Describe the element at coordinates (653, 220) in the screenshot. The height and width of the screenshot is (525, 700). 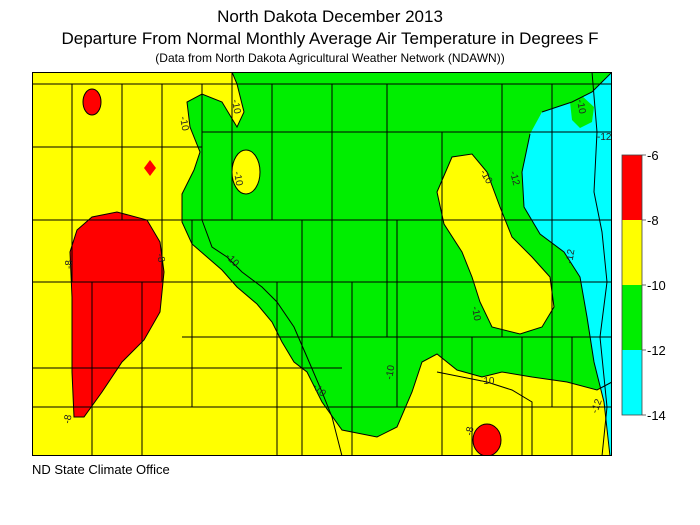
I see `legend-tick-label: -8` at that location.